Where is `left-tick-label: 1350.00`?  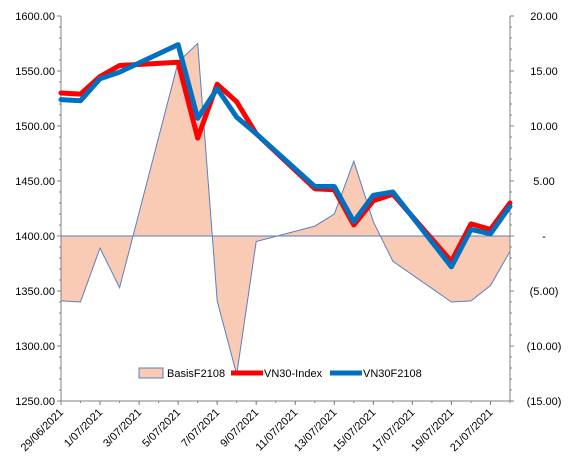 left-tick-label: 1350.00 is located at coordinates (35, 292).